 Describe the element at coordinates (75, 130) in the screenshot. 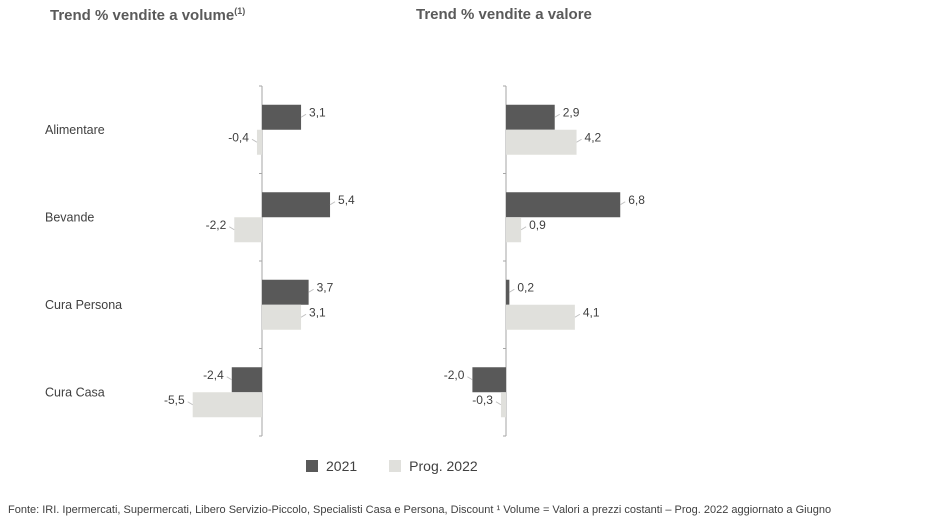

I see `category-label: Alimentare` at that location.